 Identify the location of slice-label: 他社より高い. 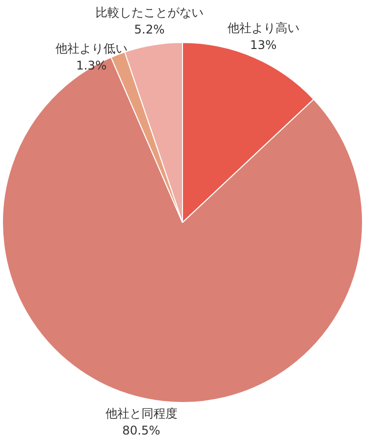
(263, 27).